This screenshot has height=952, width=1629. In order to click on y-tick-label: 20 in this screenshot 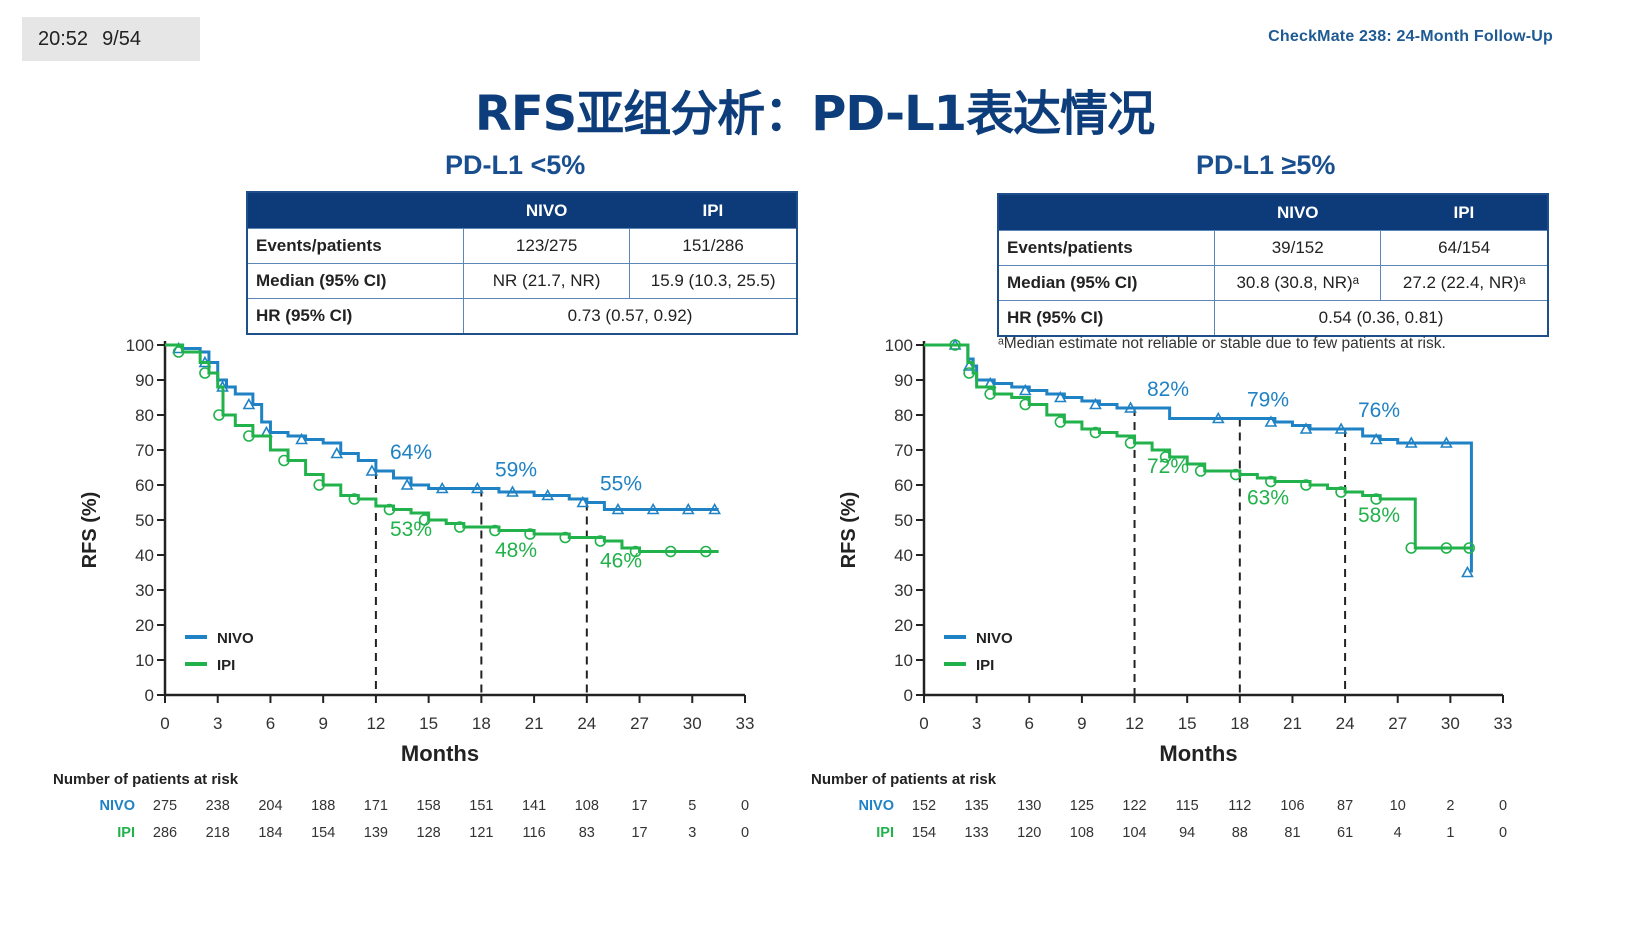, I will do `click(903, 625)`.